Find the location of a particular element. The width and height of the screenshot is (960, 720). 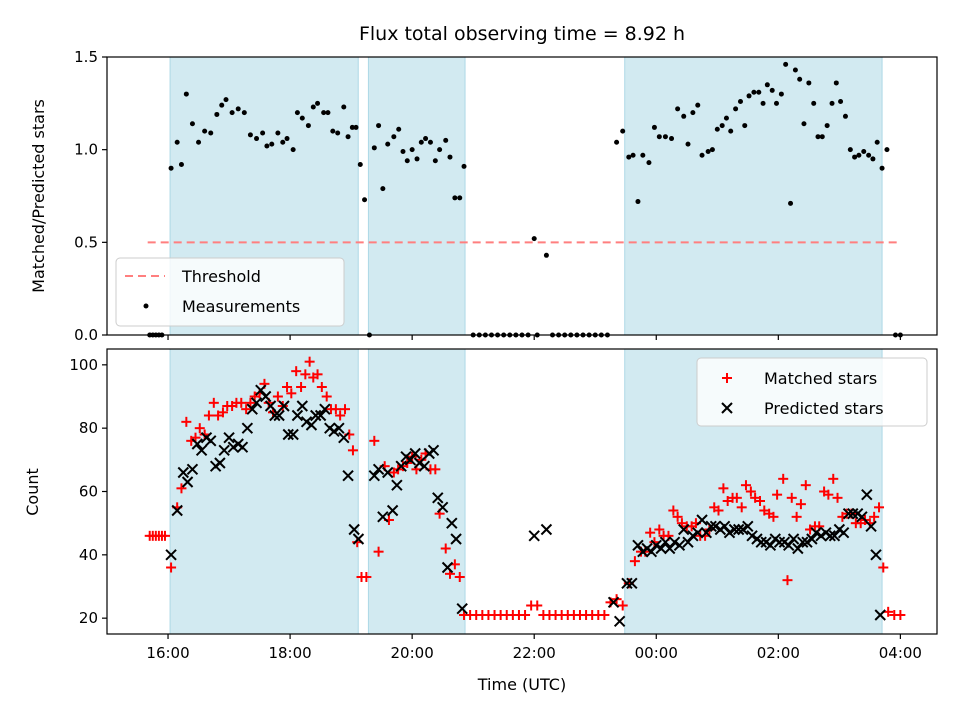

y-tick-label: 1.5 is located at coordinates (86, 57).